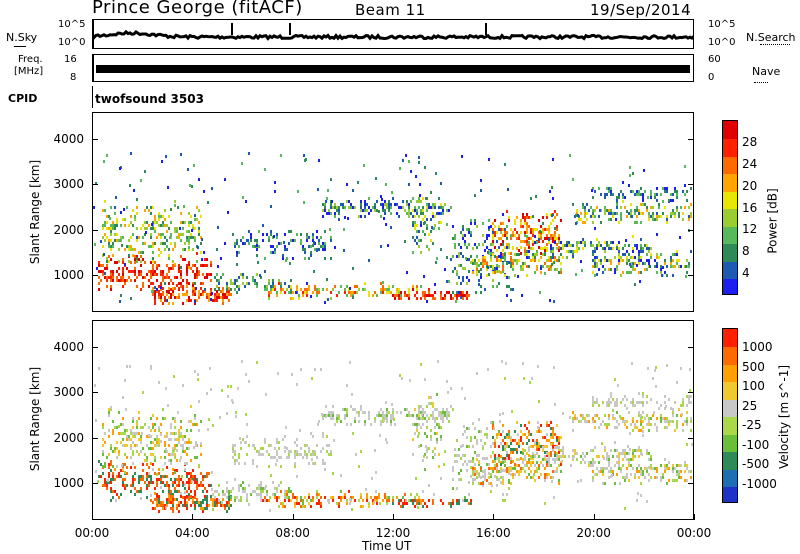 Image resolution: width=800 pixels, height=554 pixels. I want to click on noise-tick-bottom-right: 10^0, so click(722, 42).